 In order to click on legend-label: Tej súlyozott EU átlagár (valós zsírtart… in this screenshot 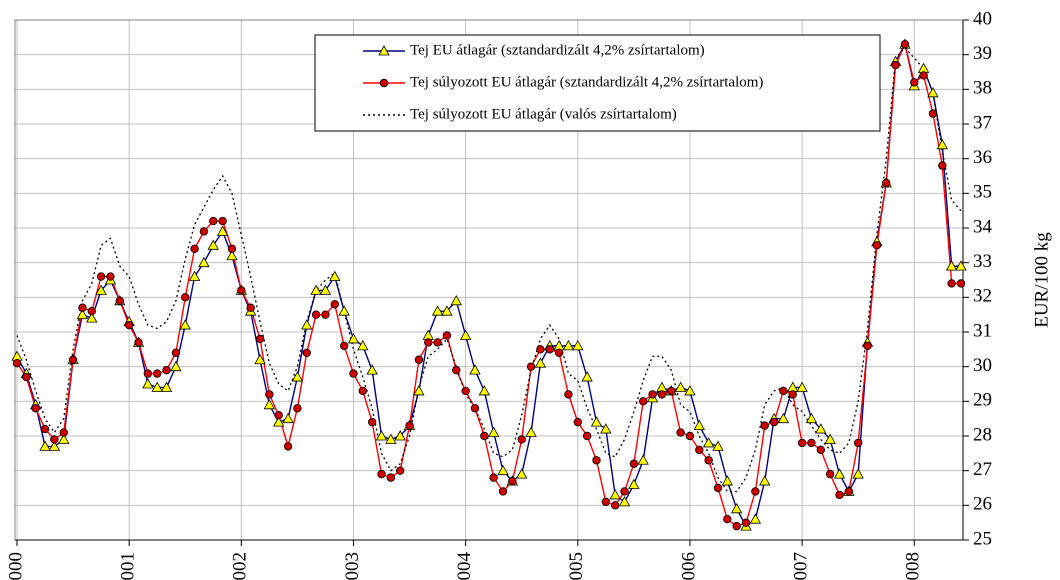, I will do `click(543, 114)`.